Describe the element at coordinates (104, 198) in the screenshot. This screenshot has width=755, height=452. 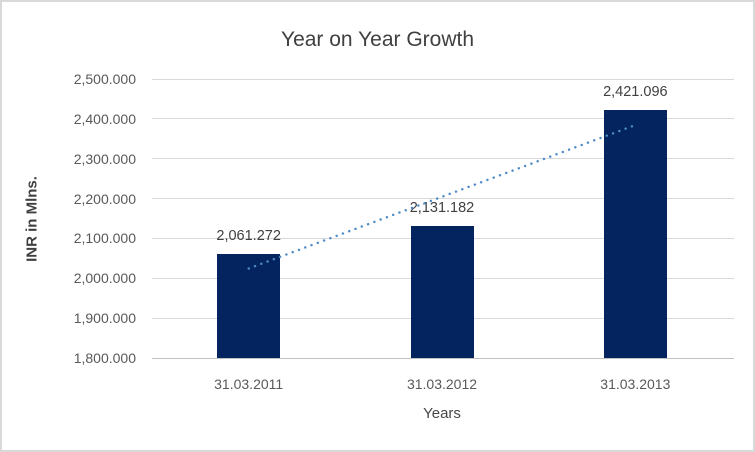
I see `y-axis-tick-label: 2,200.000` at that location.